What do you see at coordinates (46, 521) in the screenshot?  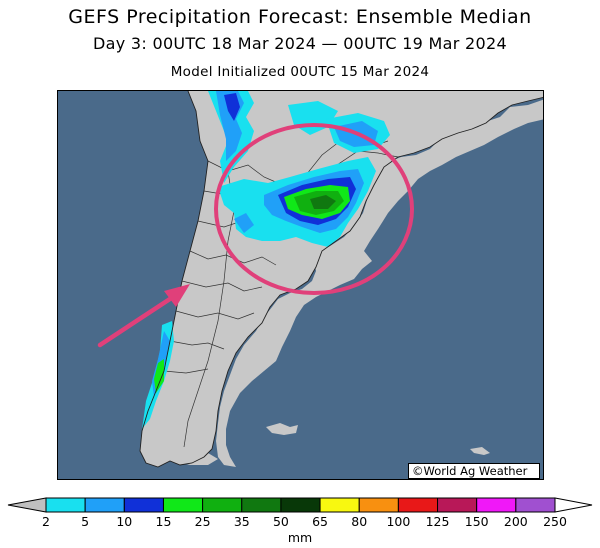 I see `colorbar-tick-label: 2` at bounding box center [46, 521].